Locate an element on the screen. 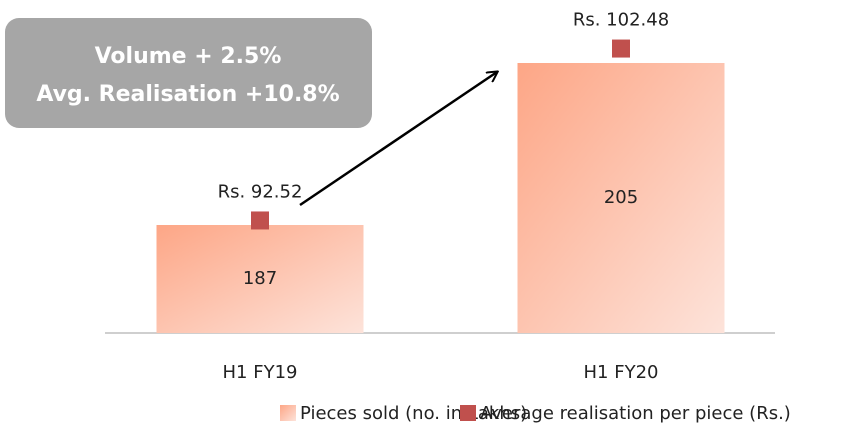 The width and height of the screenshot is (851, 437). x-tick-label: H1 FY19 is located at coordinates (260, 372).